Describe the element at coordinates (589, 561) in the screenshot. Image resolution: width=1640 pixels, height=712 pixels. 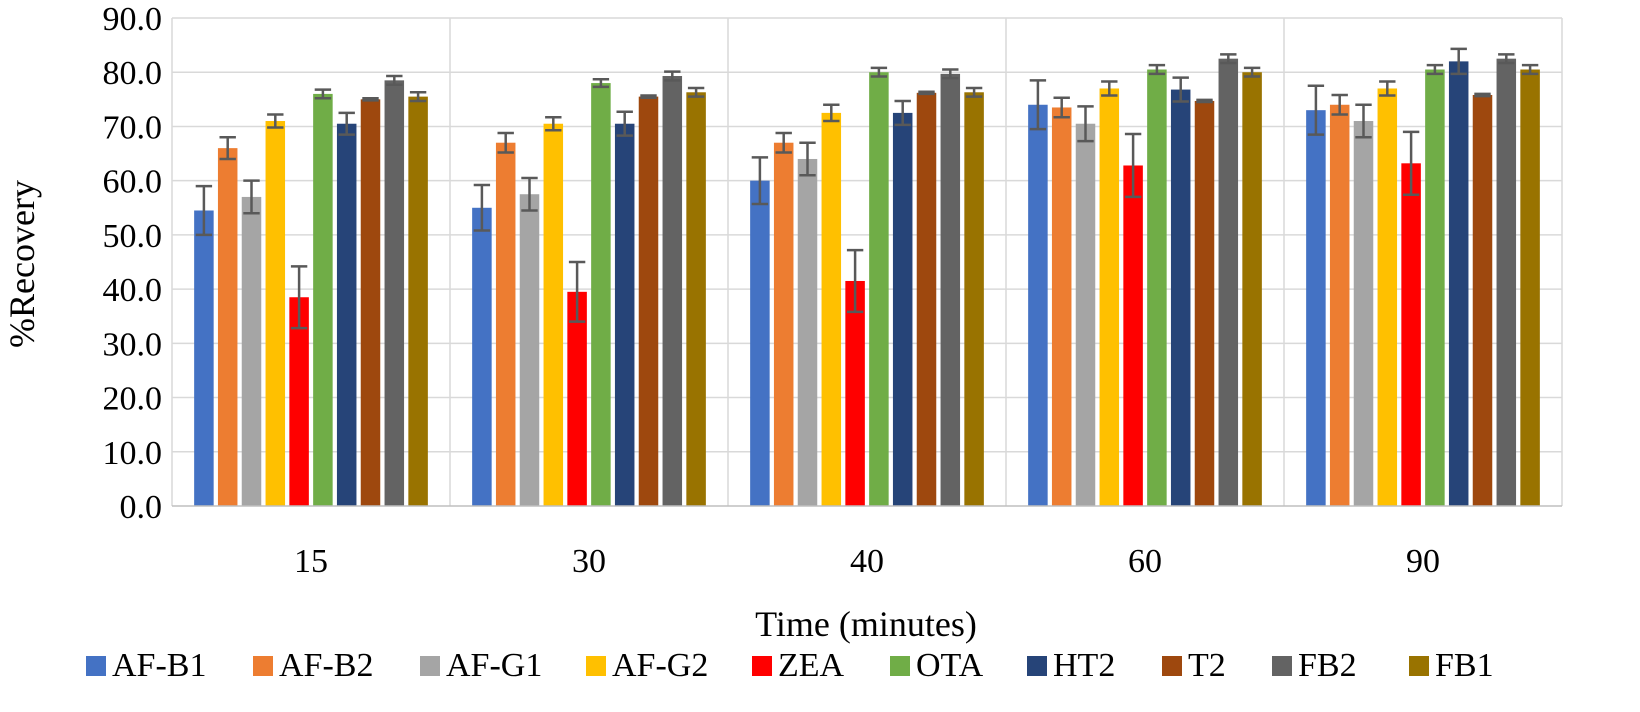
I see `x-tick-label: 30` at that location.